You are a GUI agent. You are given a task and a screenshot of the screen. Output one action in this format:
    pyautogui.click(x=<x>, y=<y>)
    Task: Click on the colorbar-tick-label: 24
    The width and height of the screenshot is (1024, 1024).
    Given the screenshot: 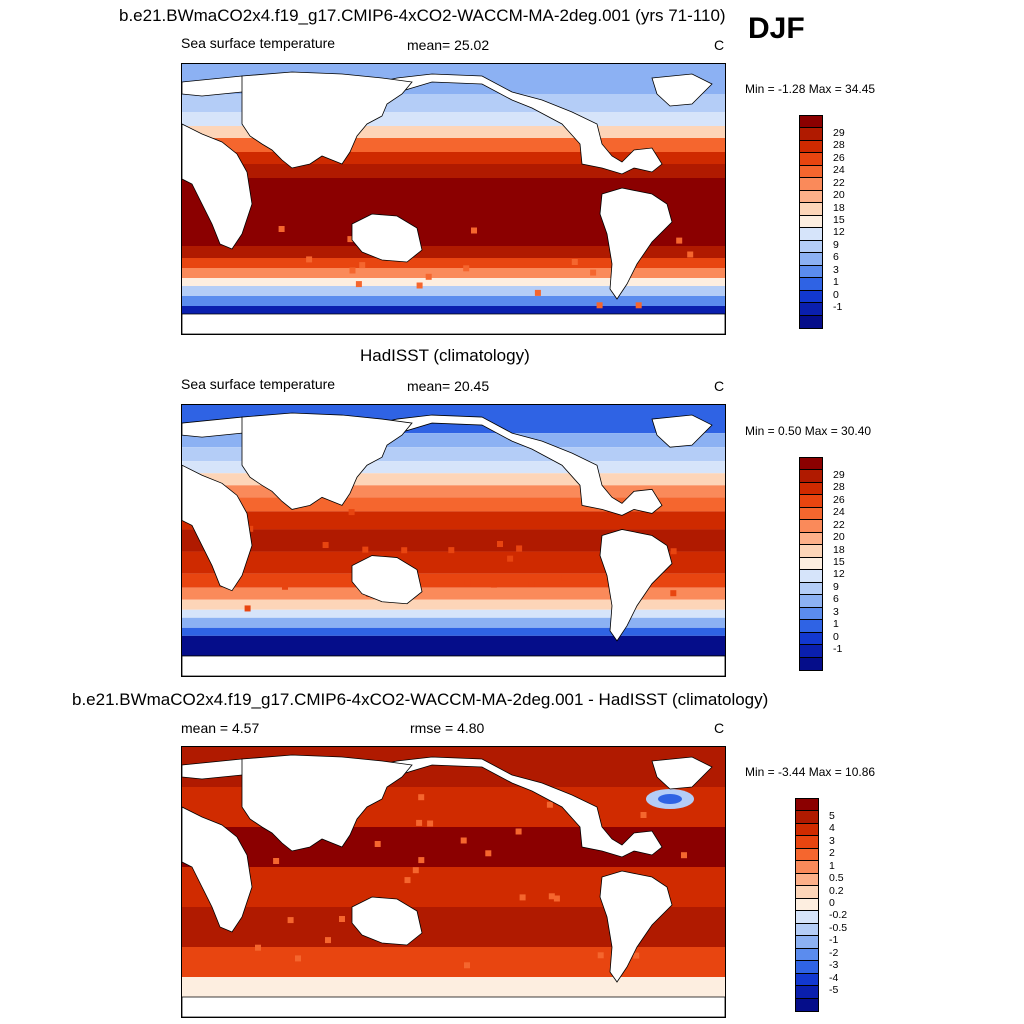 What is the action you would take?
    pyautogui.click(x=839, y=512)
    